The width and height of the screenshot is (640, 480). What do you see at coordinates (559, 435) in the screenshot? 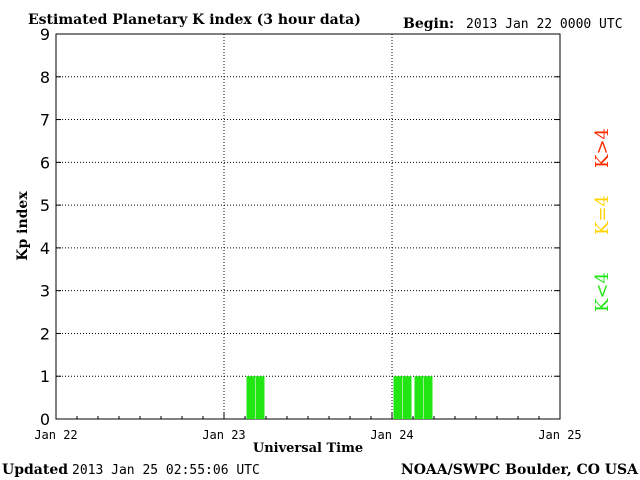
I see `x-tick-label: Jan 25` at bounding box center [559, 435].